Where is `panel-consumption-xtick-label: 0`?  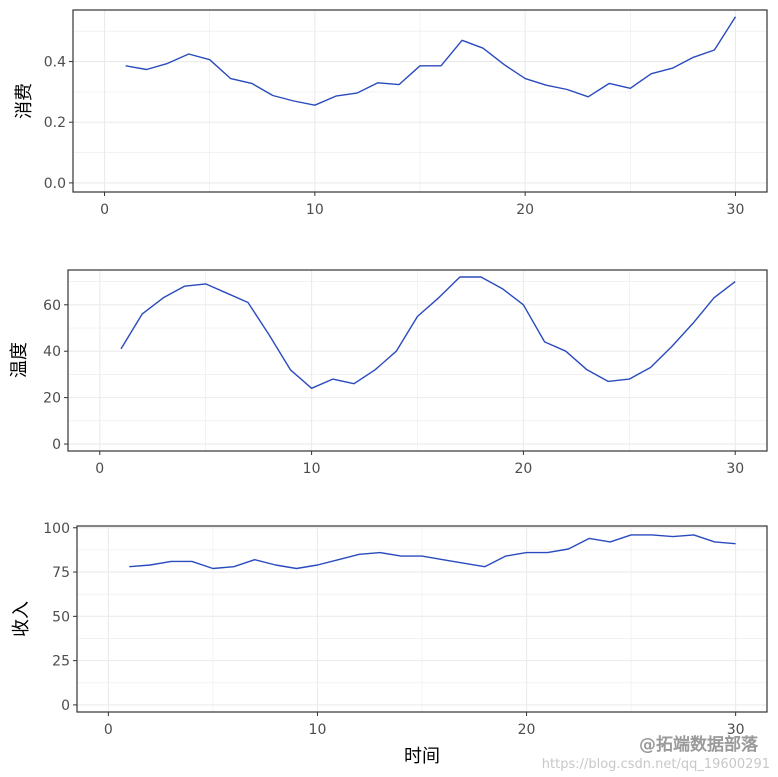 panel-consumption-xtick-label: 0 is located at coordinates (104, 210).